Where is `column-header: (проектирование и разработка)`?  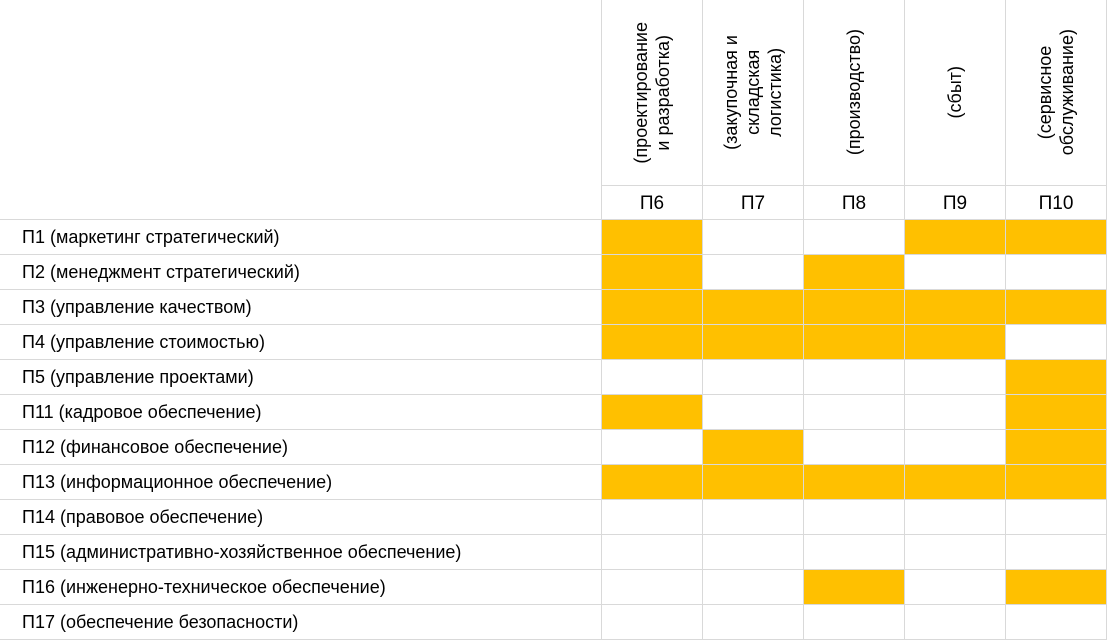 column-header: (проектирование и разработка) is located at coordinates (652, 93).